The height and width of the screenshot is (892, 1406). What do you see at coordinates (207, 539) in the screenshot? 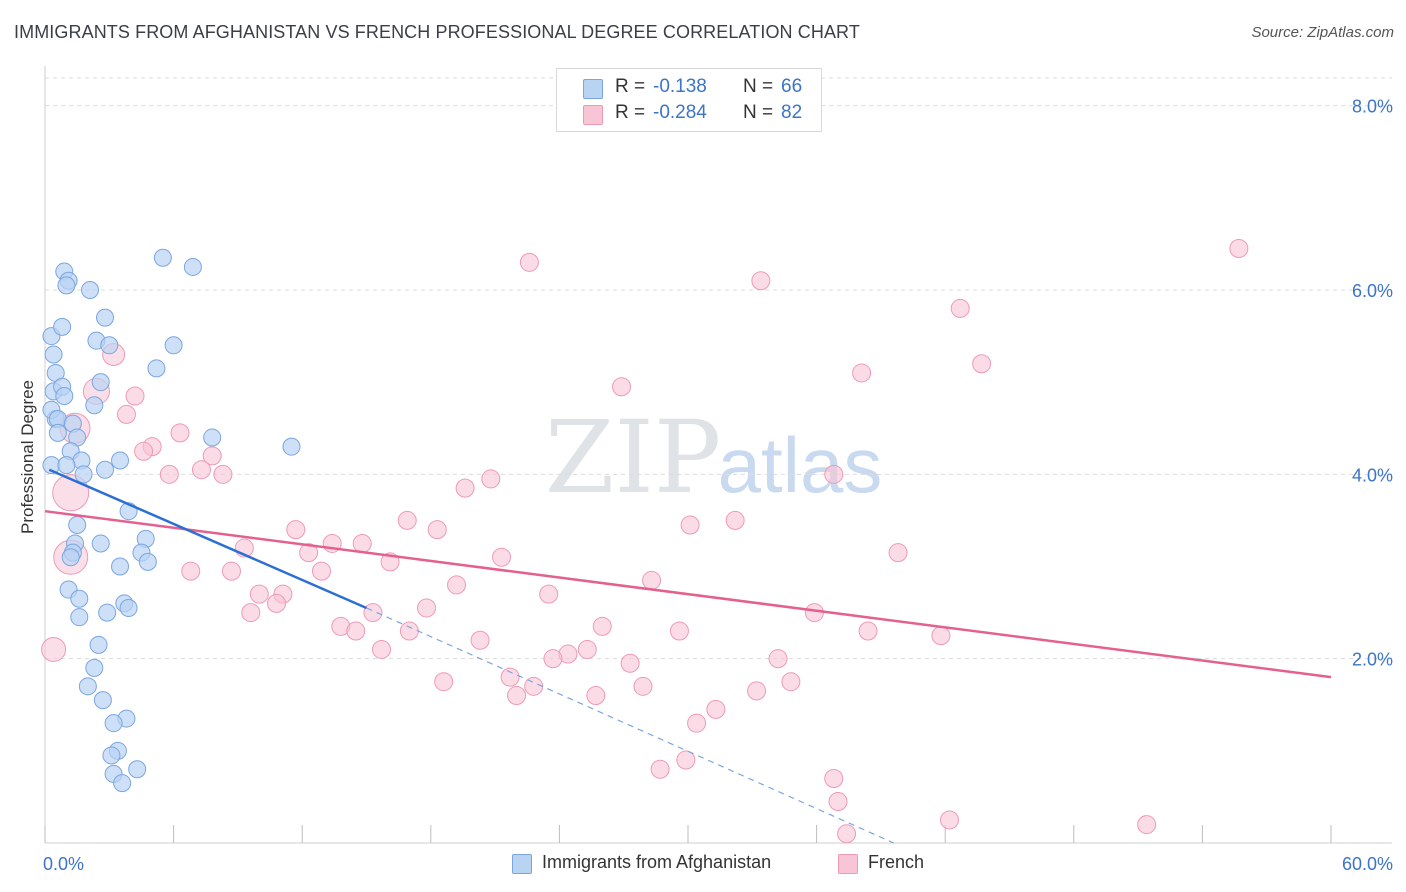
I see `trendline-afghanistan` at bounding box center [207, 539].